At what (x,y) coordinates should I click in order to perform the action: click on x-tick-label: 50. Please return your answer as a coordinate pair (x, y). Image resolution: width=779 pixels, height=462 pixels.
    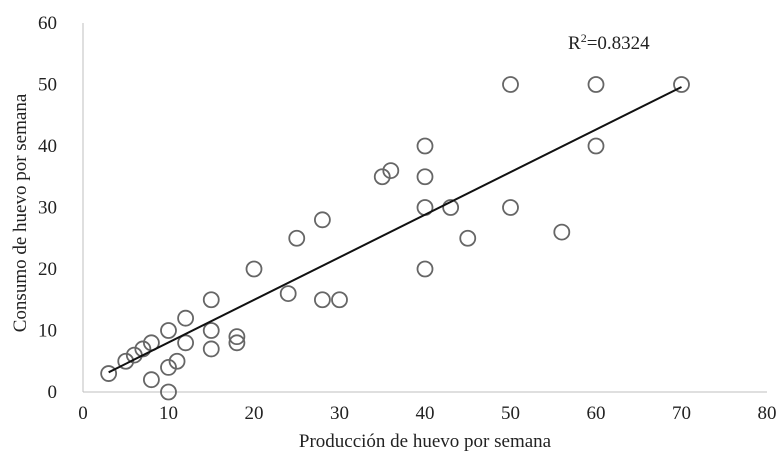
    Looking at the image, I should click on (510, 413).